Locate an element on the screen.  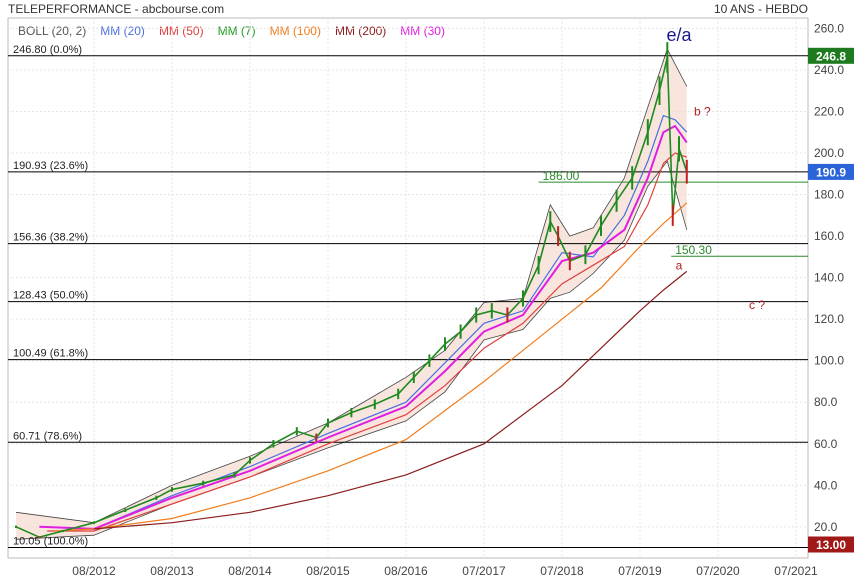
fib-label-0: 246.80 (0.0%) is located at coordinates (47, 50).